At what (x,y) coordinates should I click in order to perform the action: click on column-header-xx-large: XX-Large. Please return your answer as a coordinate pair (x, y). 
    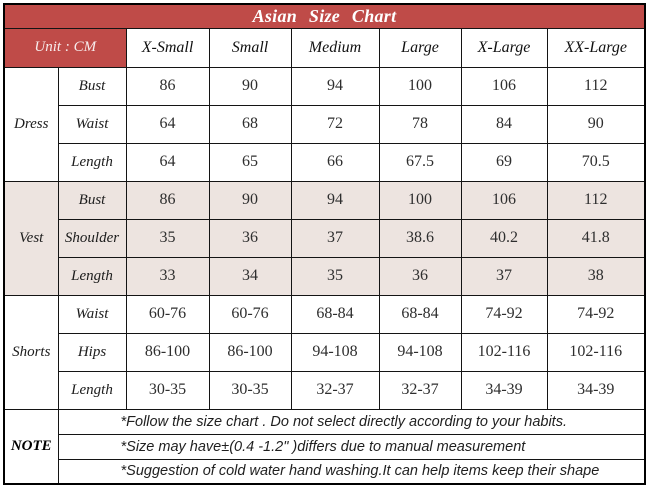
    Looking at the image, I should click on (596, 47).